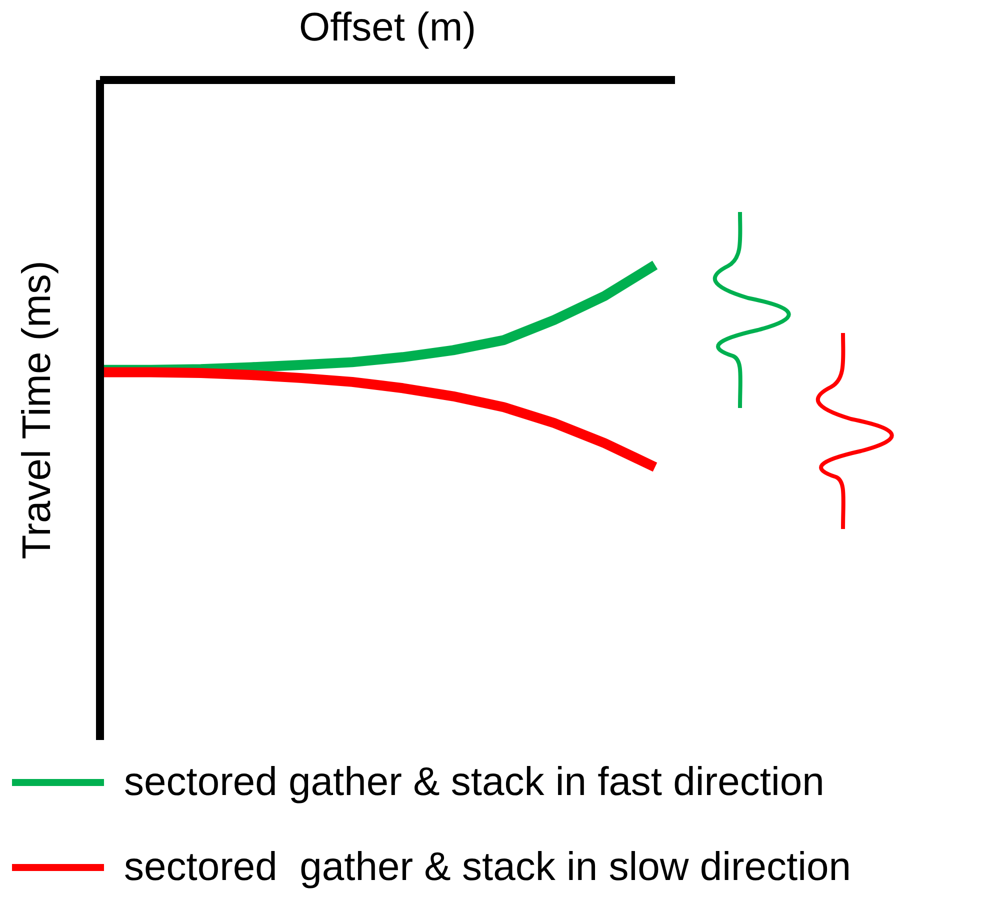 This screenshot has height=901, width=996. Describe the element at coordinates (488, 867) in the screenshot. I see `legend-label: sectored gather & stack in slow direction` at that location.